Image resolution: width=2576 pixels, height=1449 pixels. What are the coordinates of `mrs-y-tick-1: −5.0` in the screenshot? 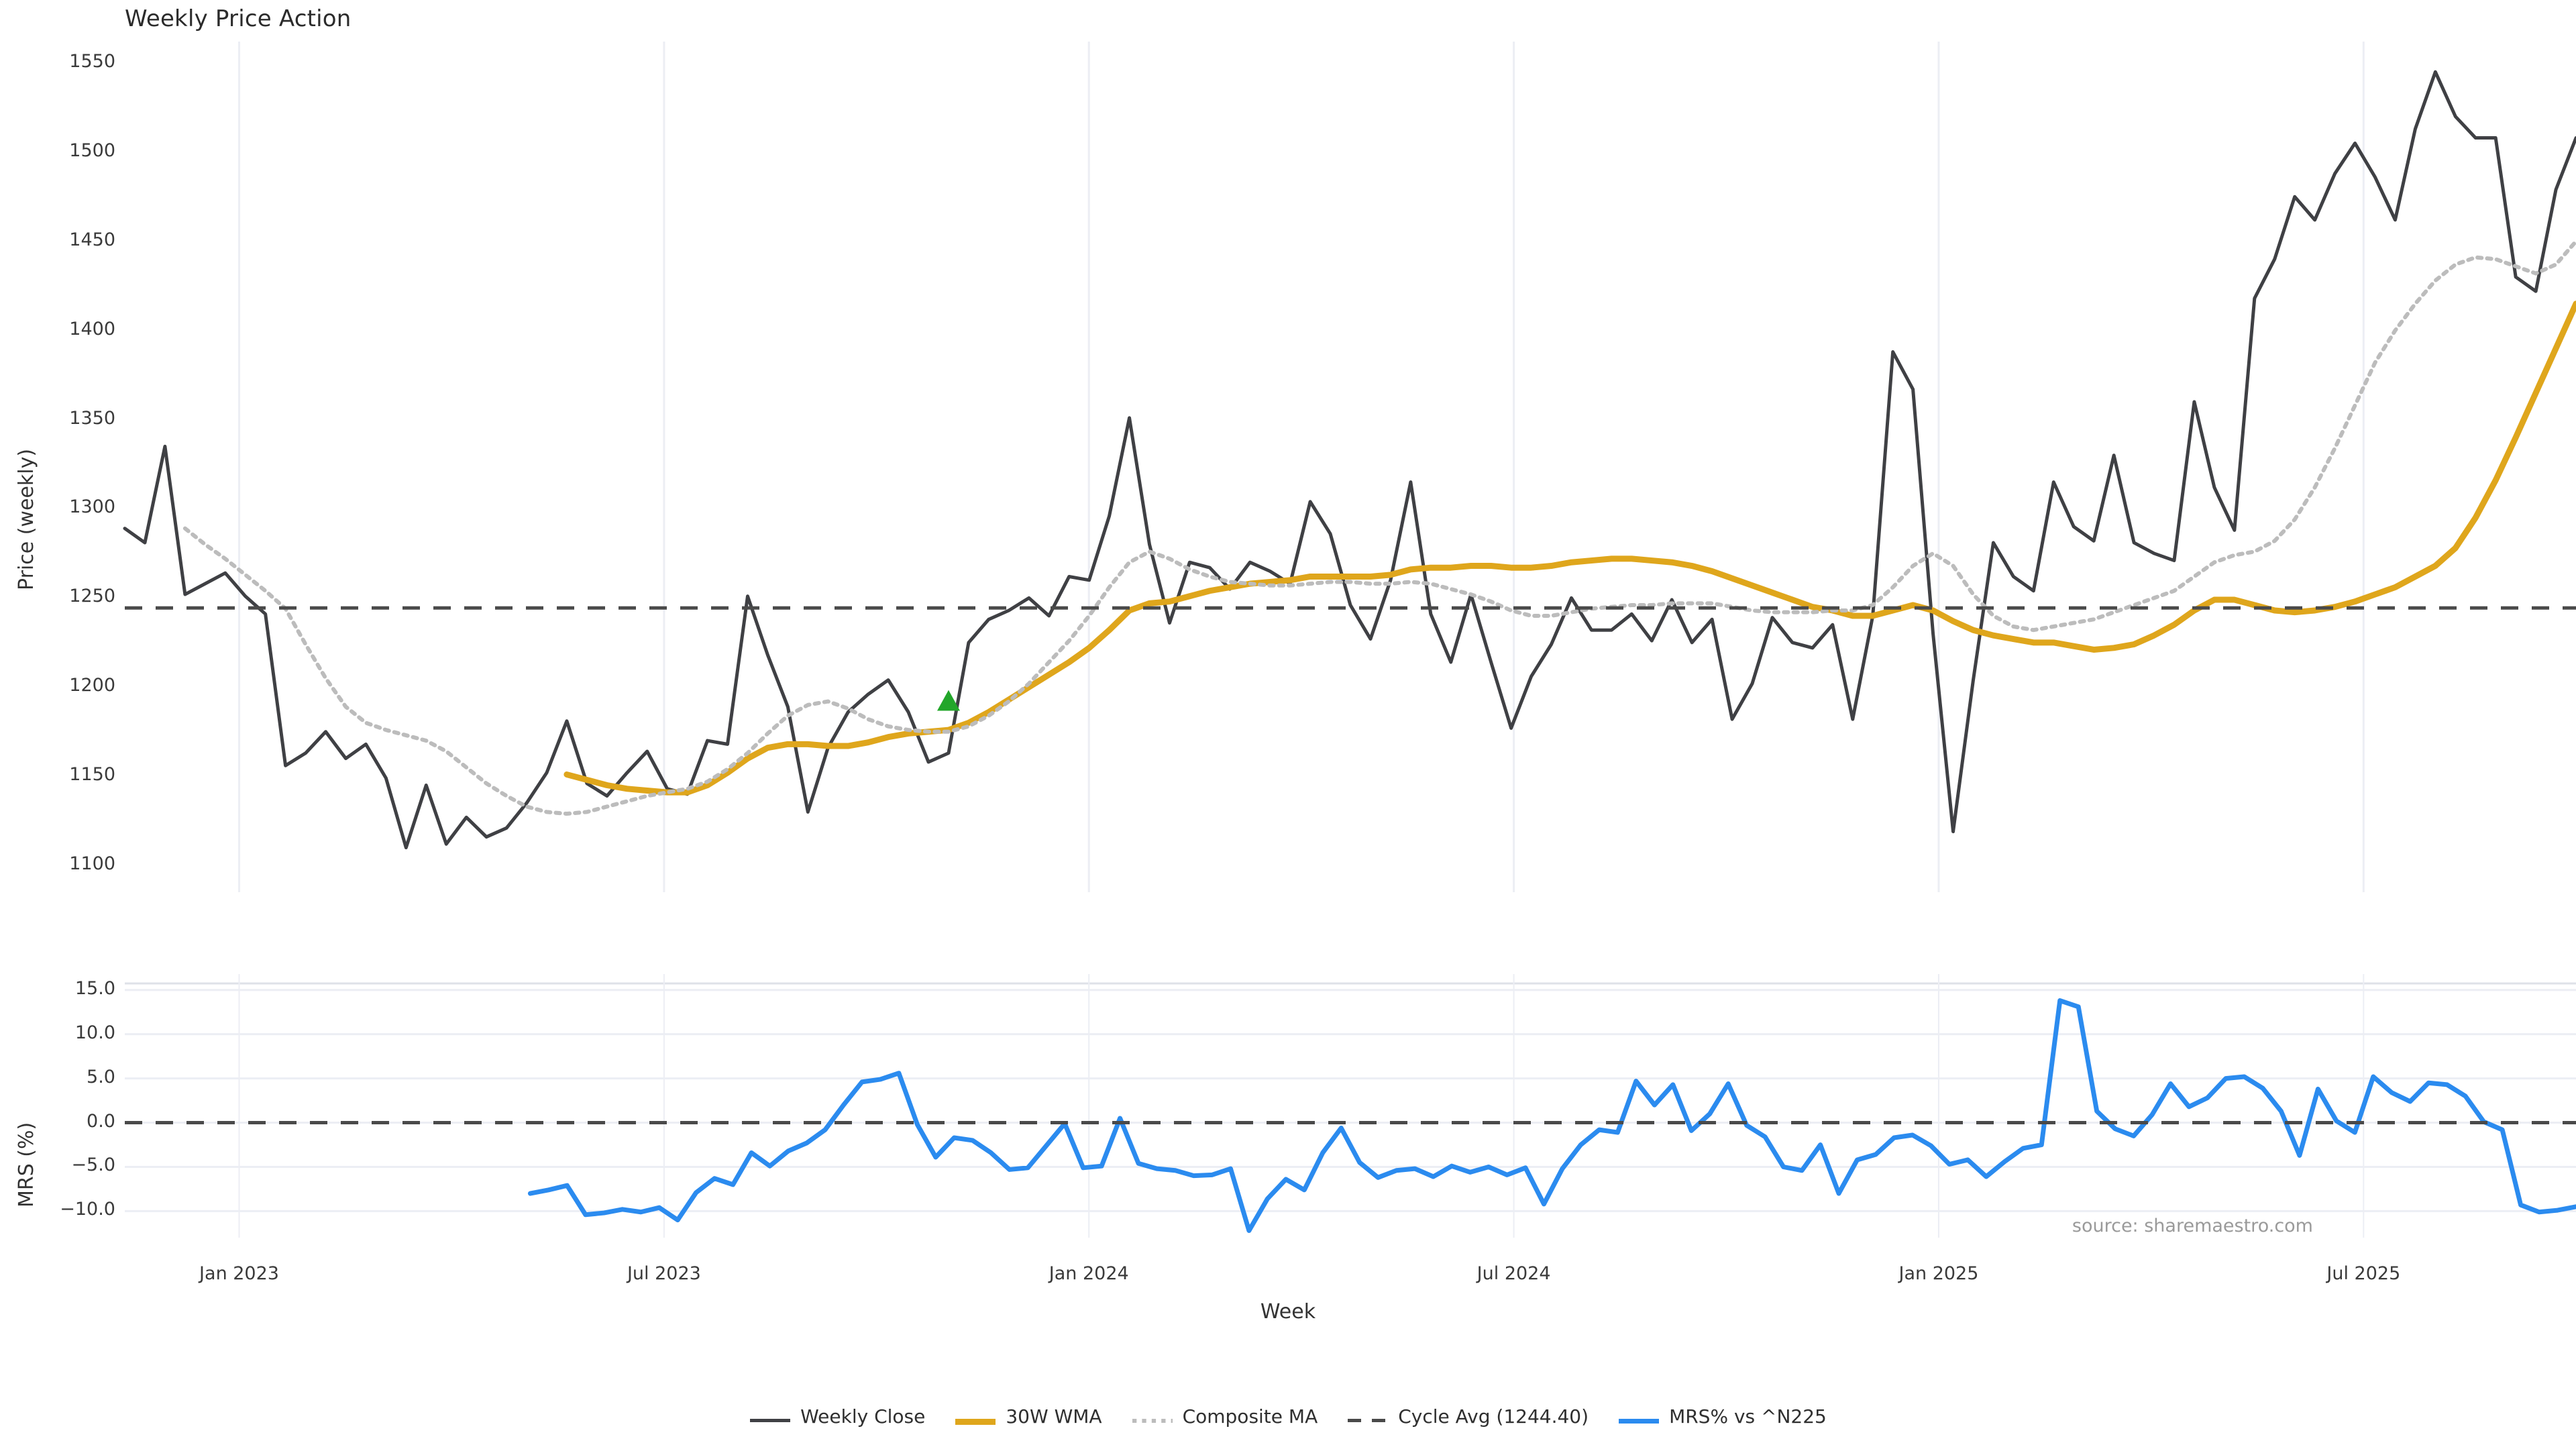 It's located at (93, 1165).